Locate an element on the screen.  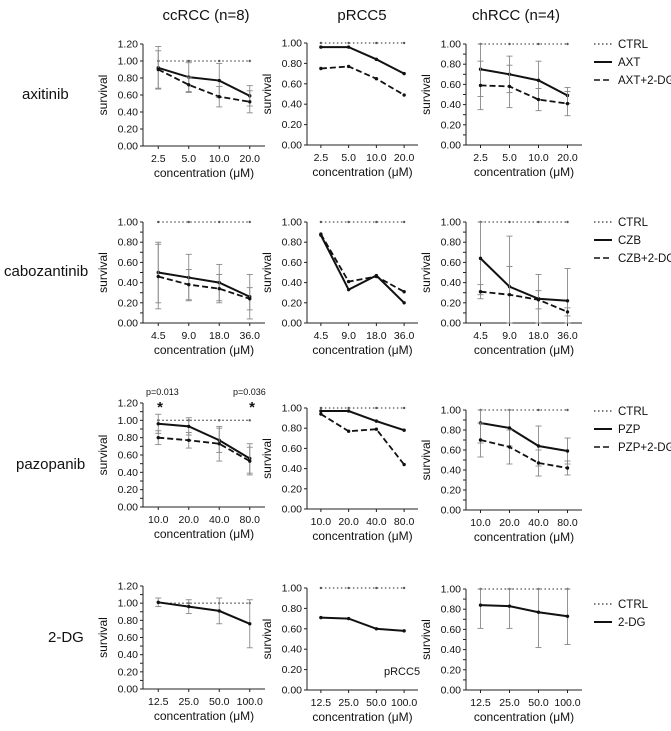
legend-0: CTRL AXT AXT+2-DG is located at coordinates (632, 63).